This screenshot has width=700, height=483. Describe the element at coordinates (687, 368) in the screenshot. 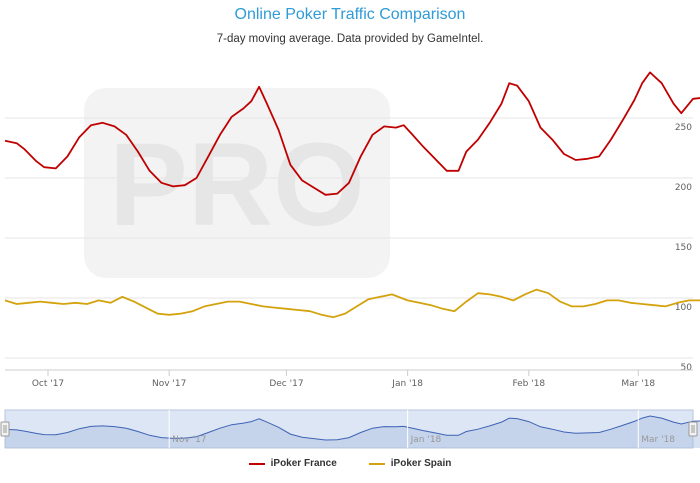

I see `y-tick-label-50: 50` at that location.